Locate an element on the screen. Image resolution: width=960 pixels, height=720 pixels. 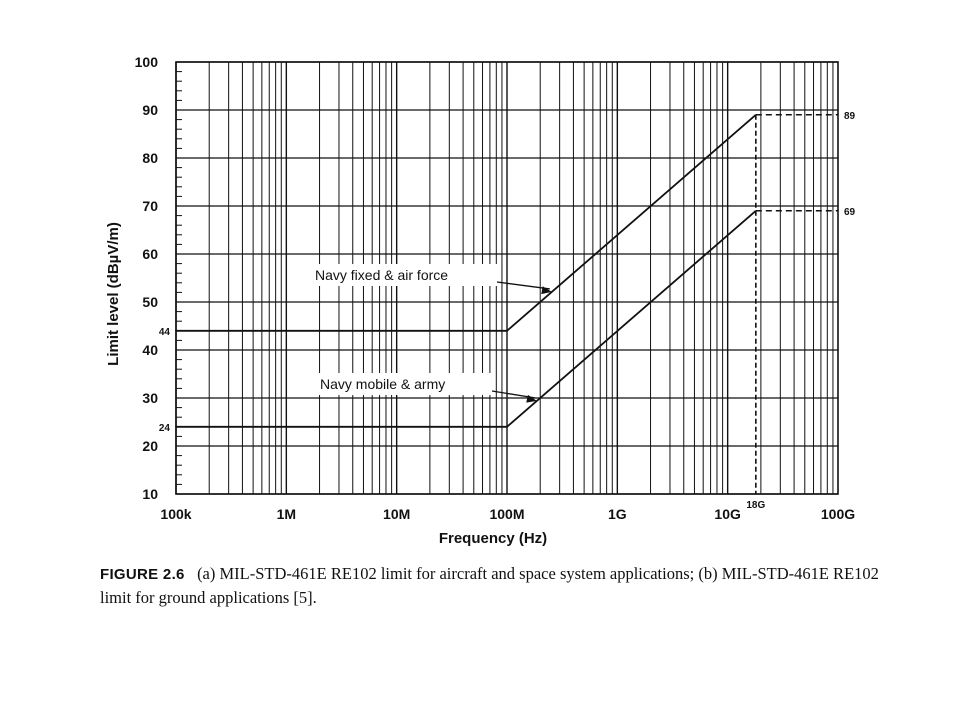
x-tick-label: 100G is located at coordinates (838, 514).